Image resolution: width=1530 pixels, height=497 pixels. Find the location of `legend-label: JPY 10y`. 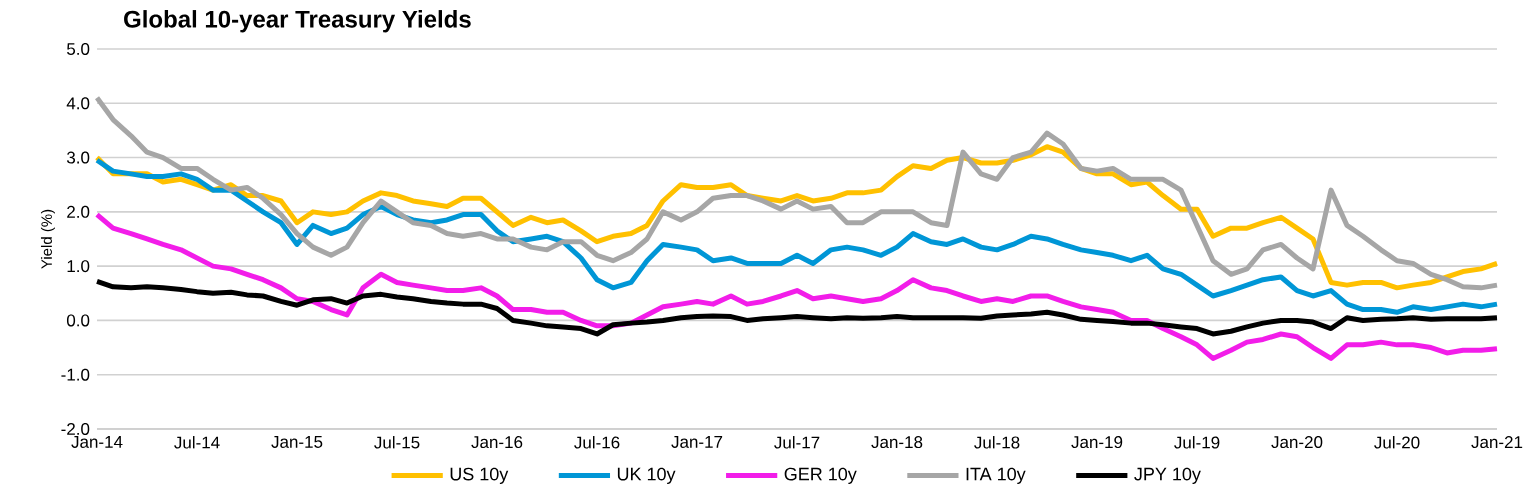

legend-label: JPY 10y is located at coordinates (1167, 475).